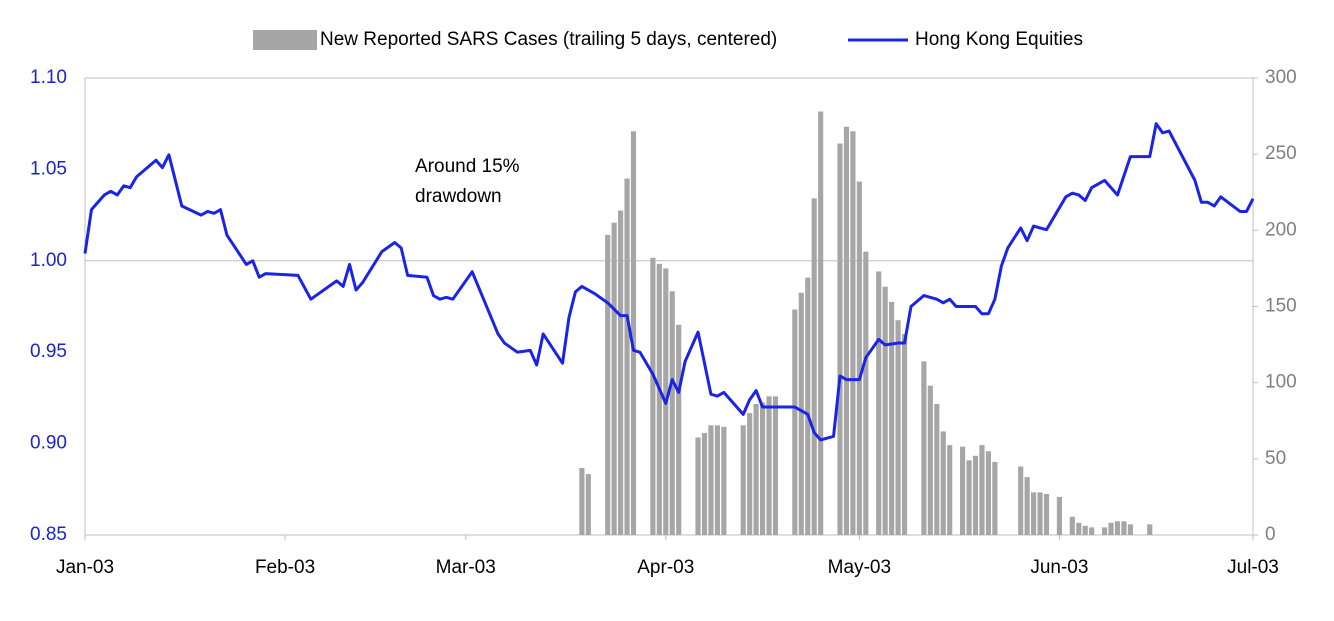 The height and width of the screenshot is (621, 1334). What do you see at coordinates (1281, 306) in the screenshot?
I see `y2-tick-label: 150` at bounding box center [1281, 306].